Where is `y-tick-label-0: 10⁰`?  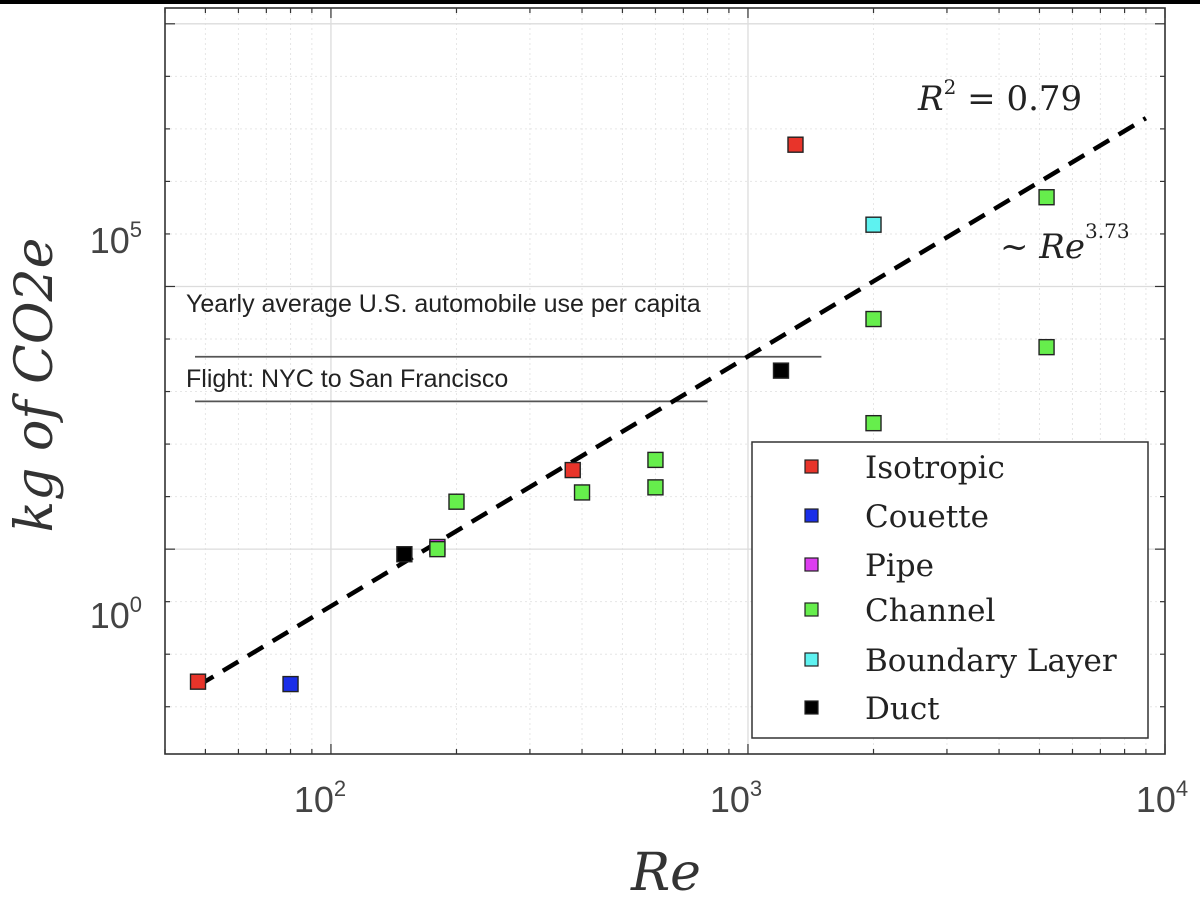 y-tick-label-0: 10⁰ is located at coordinates (116, 614).